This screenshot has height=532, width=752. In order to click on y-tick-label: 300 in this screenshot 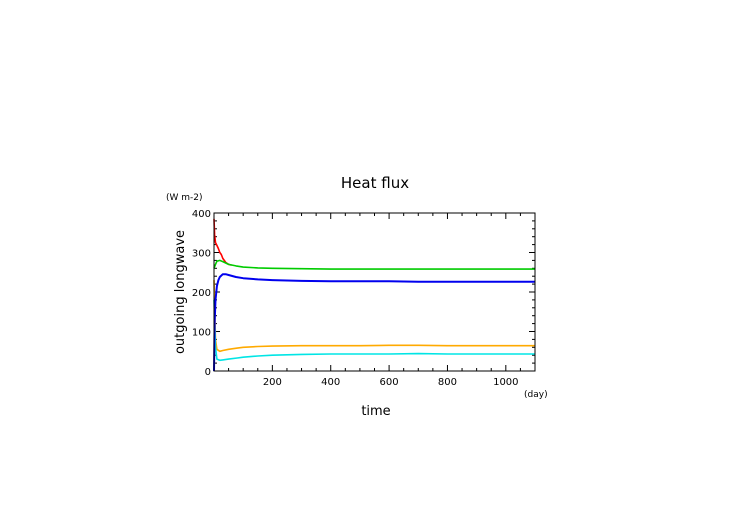, I will do `click(201, 254)`.